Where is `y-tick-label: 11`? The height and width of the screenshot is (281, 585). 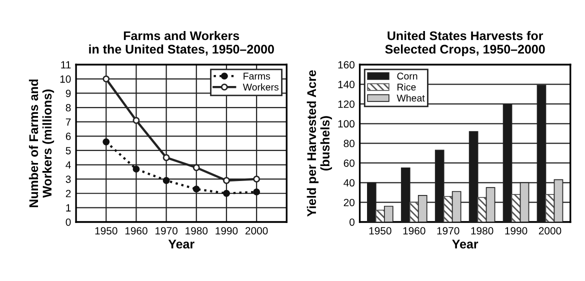 y-tick-label: 11 is located at coordinates (66, 64).